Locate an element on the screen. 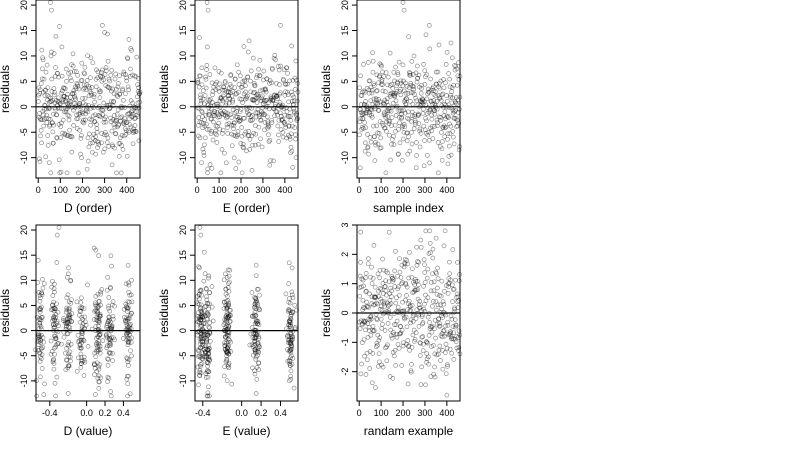  x-tick-label: 0.2 is located at coordinates (105, 413).